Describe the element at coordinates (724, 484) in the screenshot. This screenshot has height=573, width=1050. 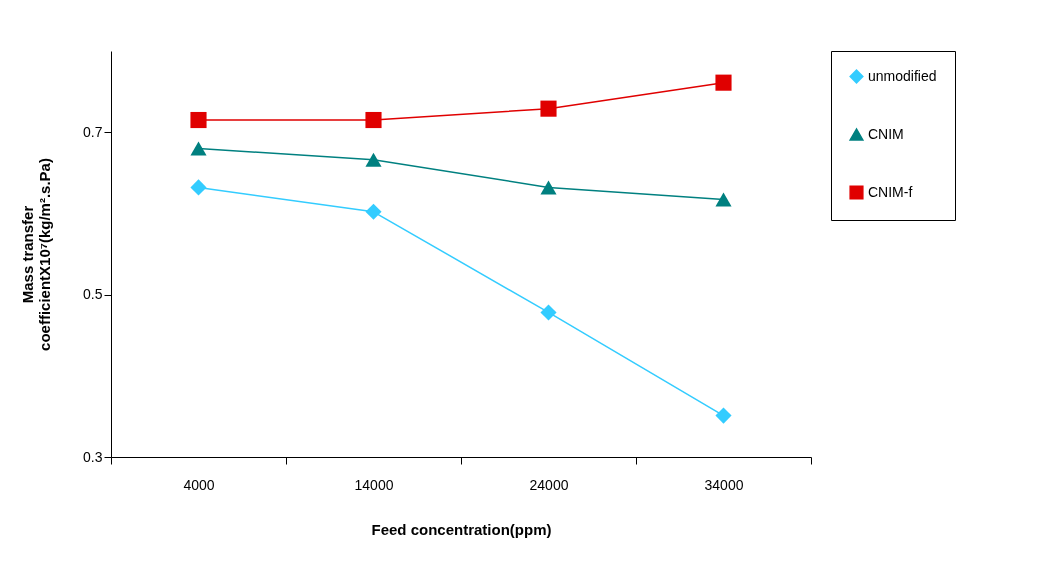
I see `x-tick-label: 34000` at that location.